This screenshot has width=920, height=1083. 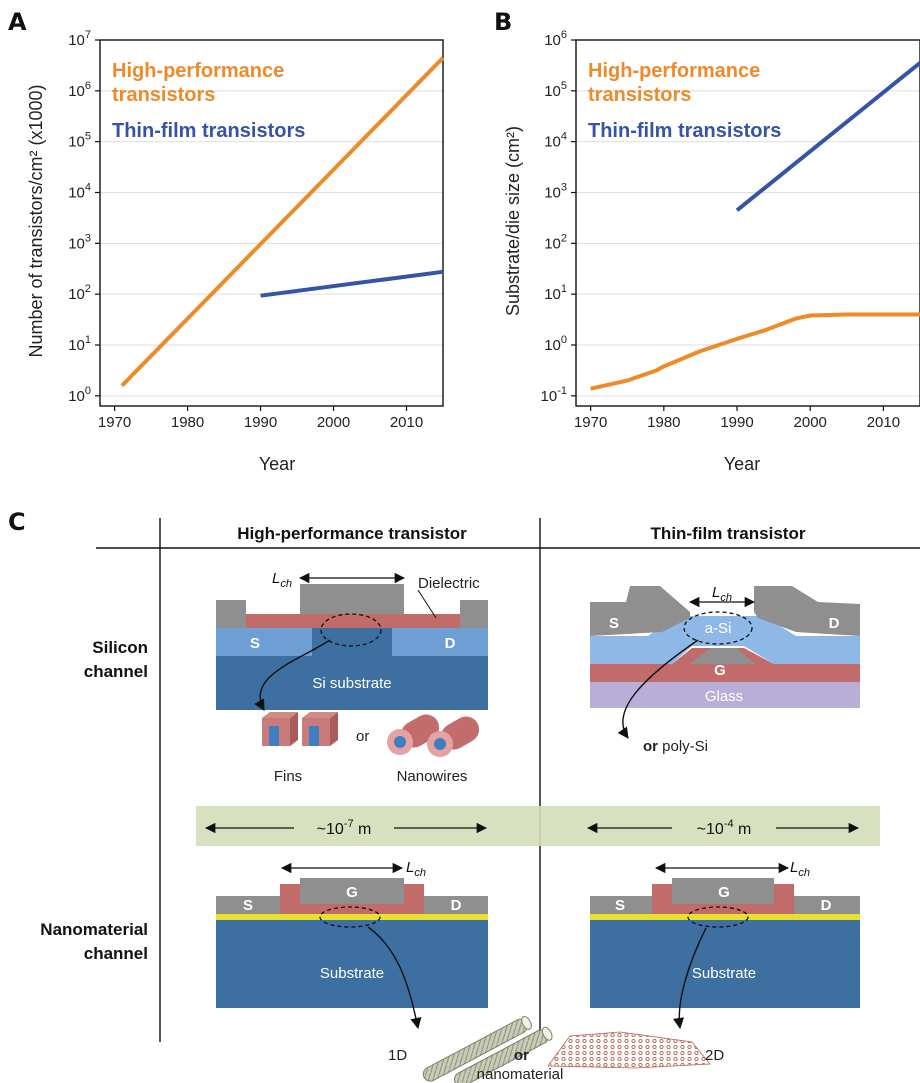 I want to click on tf-source-label: S, so click(x=614, y=623).